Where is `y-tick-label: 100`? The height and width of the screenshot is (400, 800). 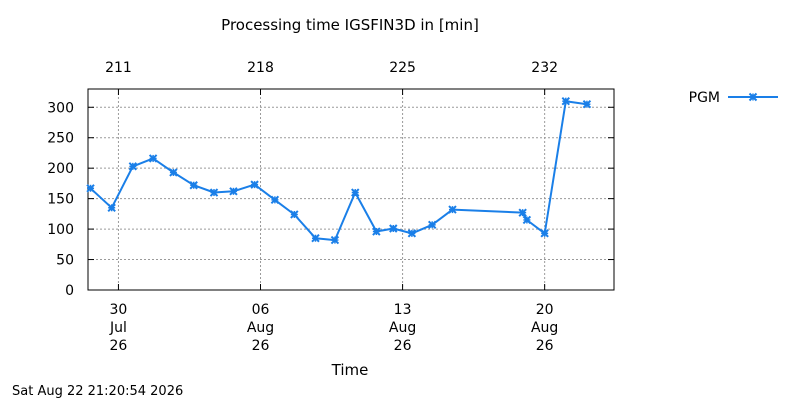 y-tick-label: 100 is located at coordinates (60, 230).